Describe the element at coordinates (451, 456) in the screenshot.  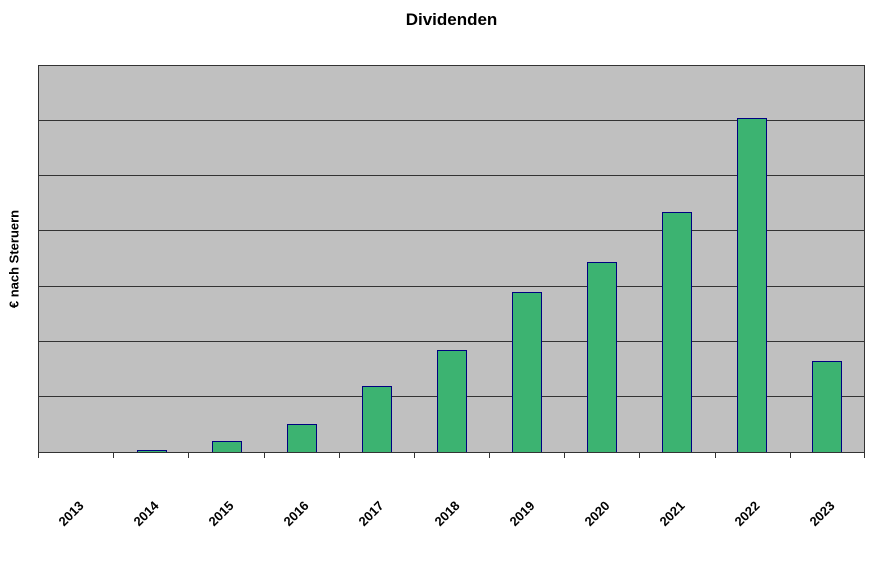
I see `x-axis-ticks` at that location.